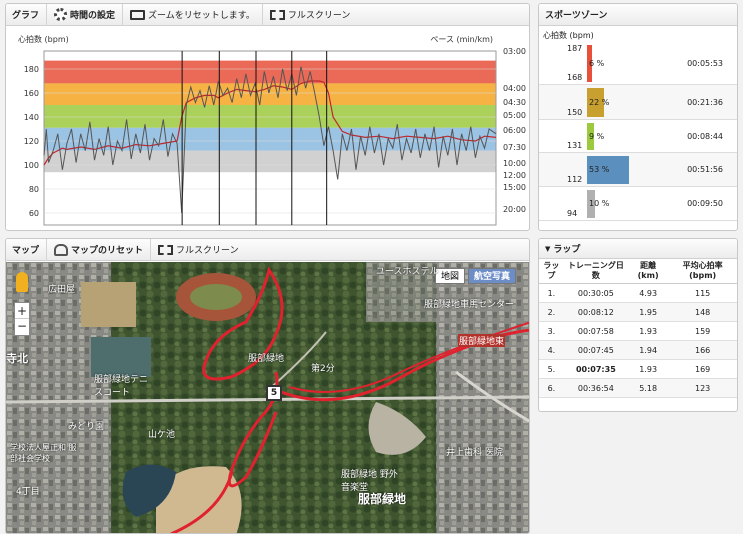 This screenshot has width=743, height=534. What do you see at coordinates (705, 169) in the screenshot?
I see `zone-time: 00:51:56` at bounding box center [705, 169].